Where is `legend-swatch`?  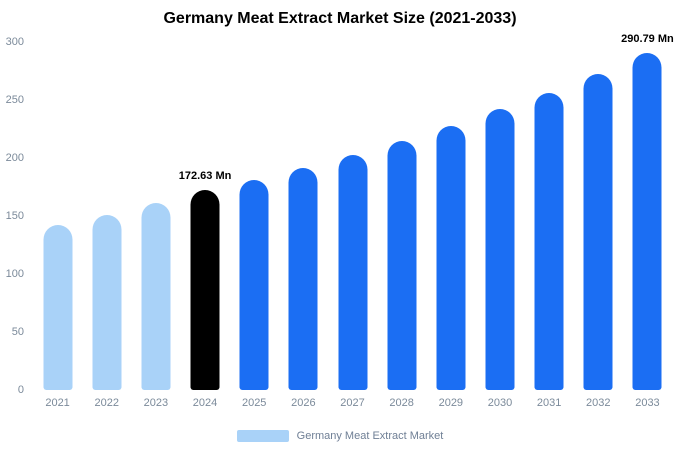
legend-swatch is located at coordinates (262, 436).